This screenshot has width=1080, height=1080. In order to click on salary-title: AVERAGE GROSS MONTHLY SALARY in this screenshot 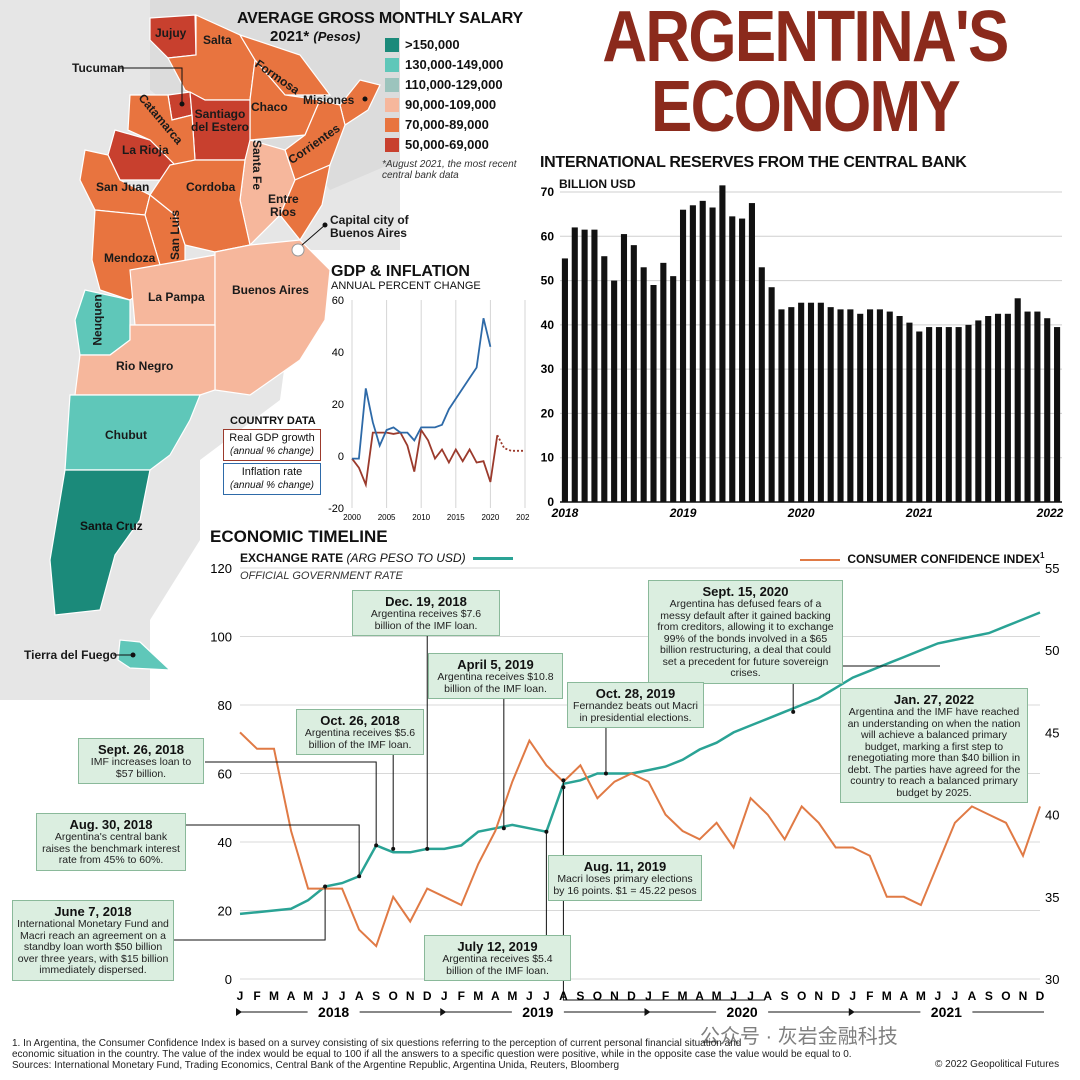, I will do `click(380, 18)`.